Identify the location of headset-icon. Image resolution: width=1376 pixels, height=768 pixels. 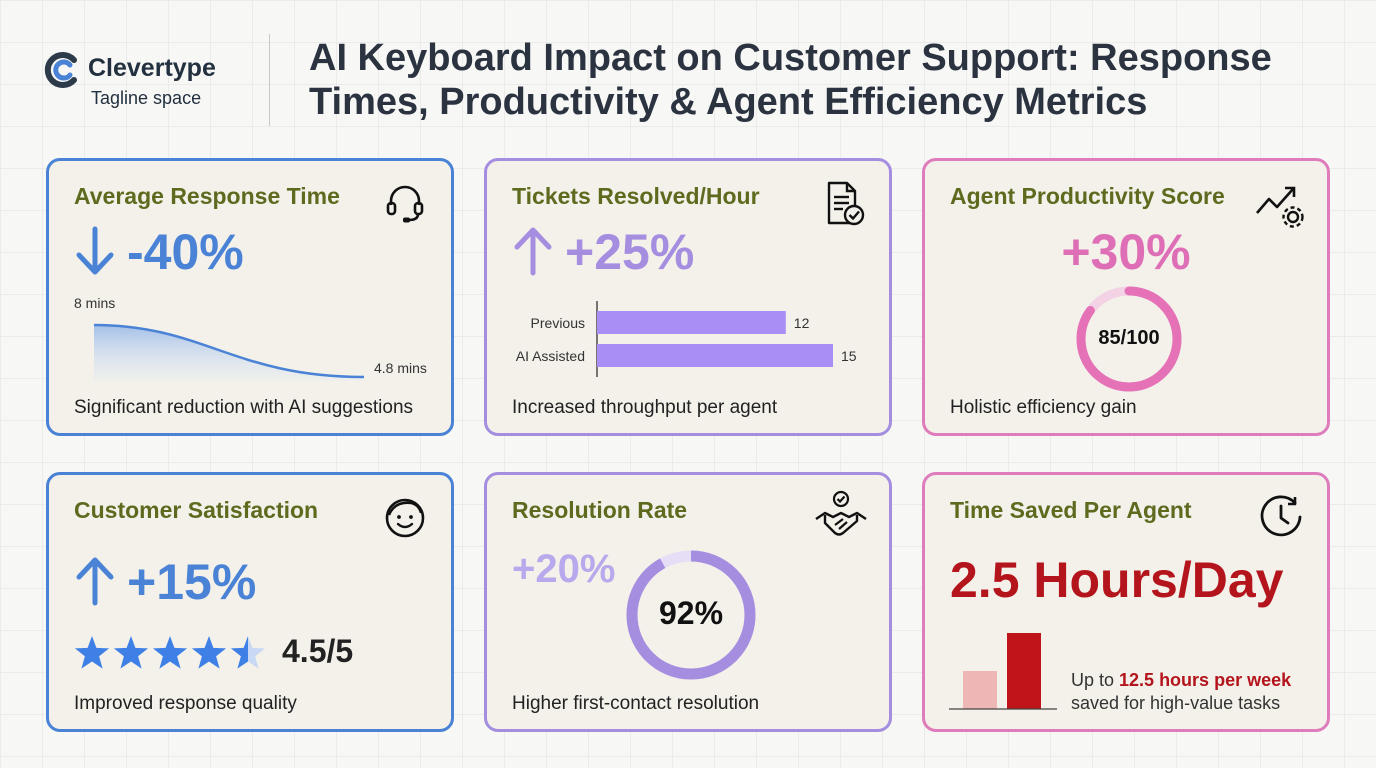
(405, 204).